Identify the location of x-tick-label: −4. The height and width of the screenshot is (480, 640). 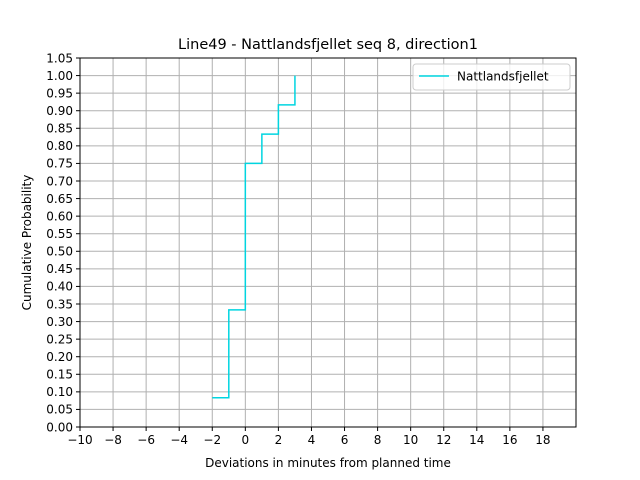
(179, 440).